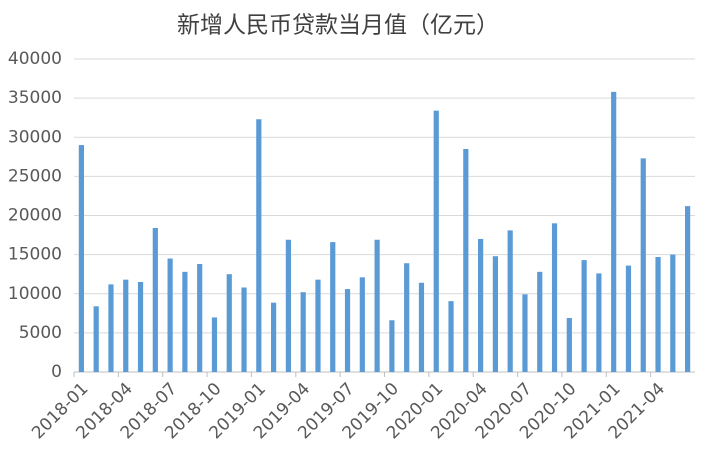 The height and width of the screenshot is (465, 706). I want to click on chart-title: 新增人民币贷款当月值（亿元）, so click(338, 26).